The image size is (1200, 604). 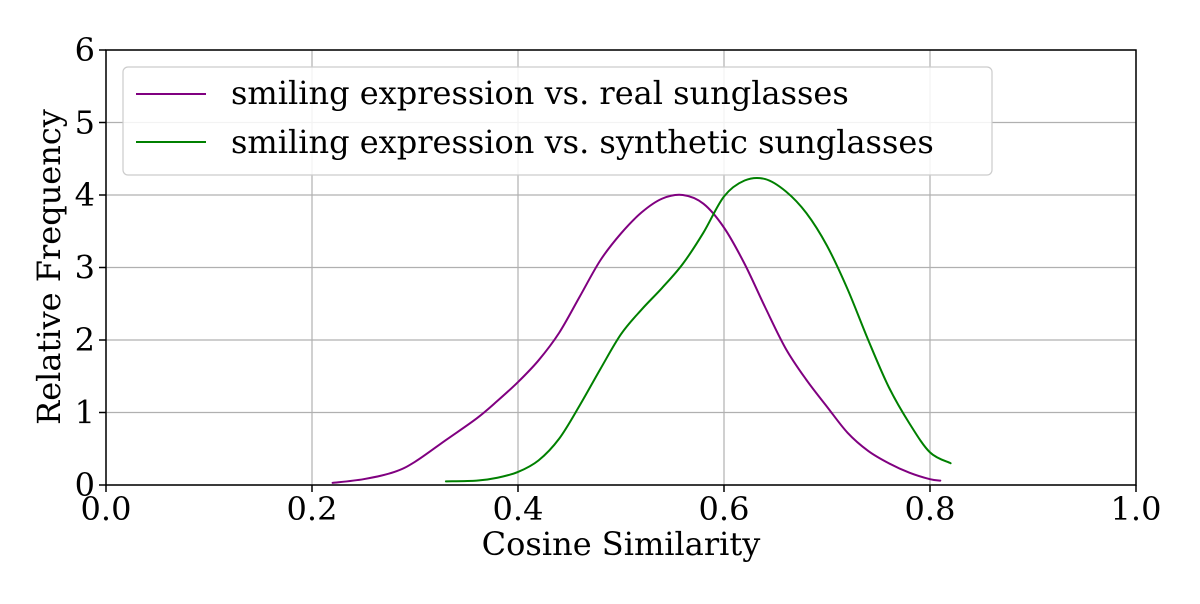 What do you see at coordinates (540, 93) in the screenshot?
I see `legend-label-real-sunglasses: smiling expression vs. real sunglasses` at bounding box center [540, 93].